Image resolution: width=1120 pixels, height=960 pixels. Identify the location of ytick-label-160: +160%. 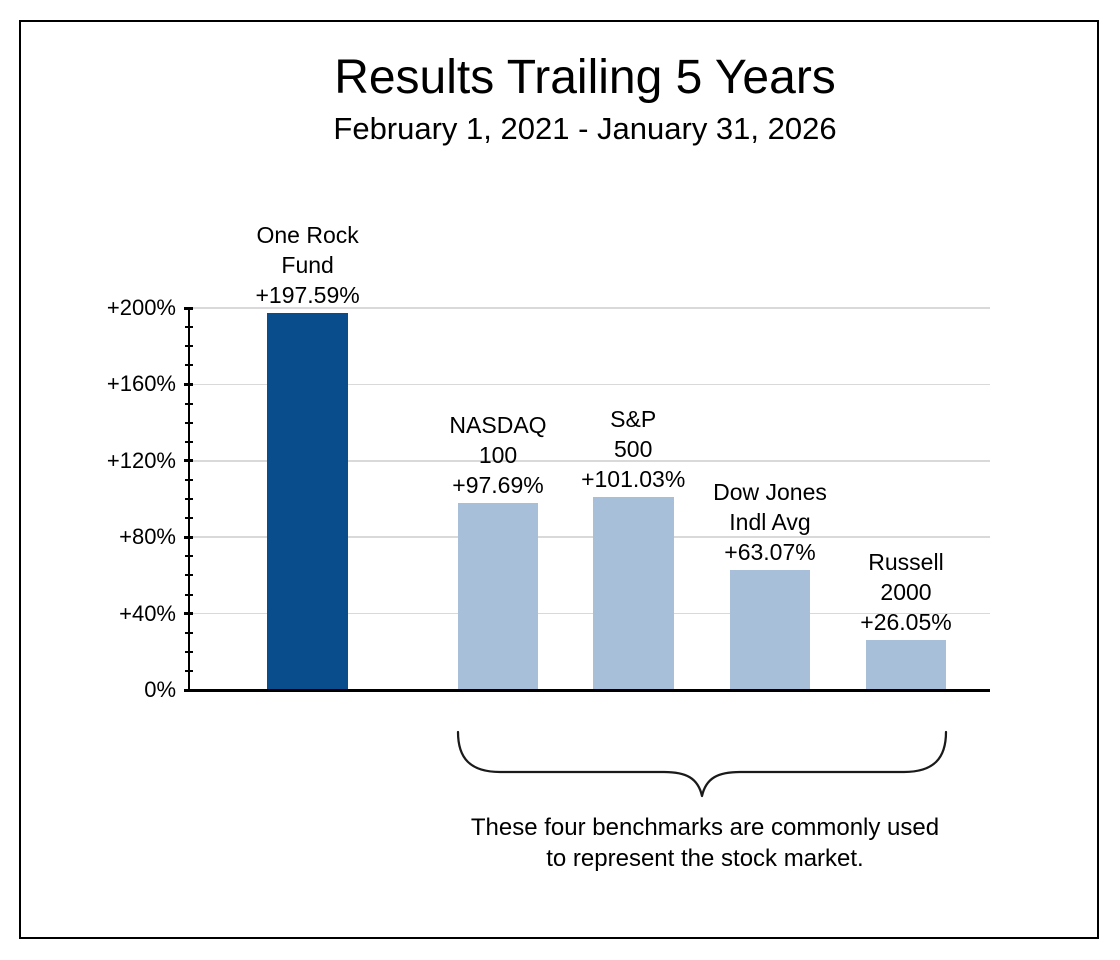
(141, 384).